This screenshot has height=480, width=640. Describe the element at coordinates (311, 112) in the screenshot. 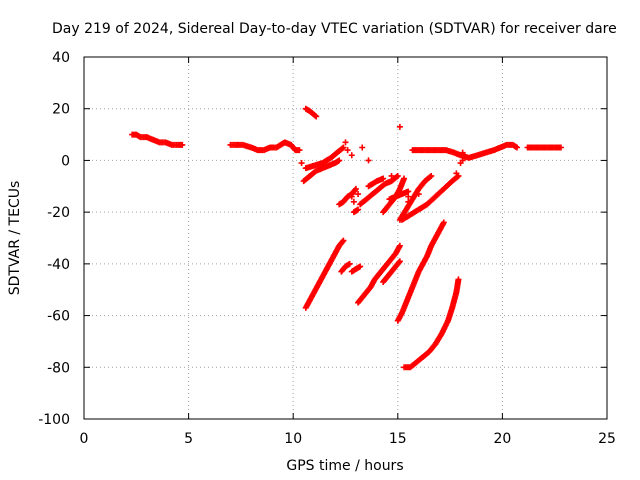

I see `series-short-descent` at that location.